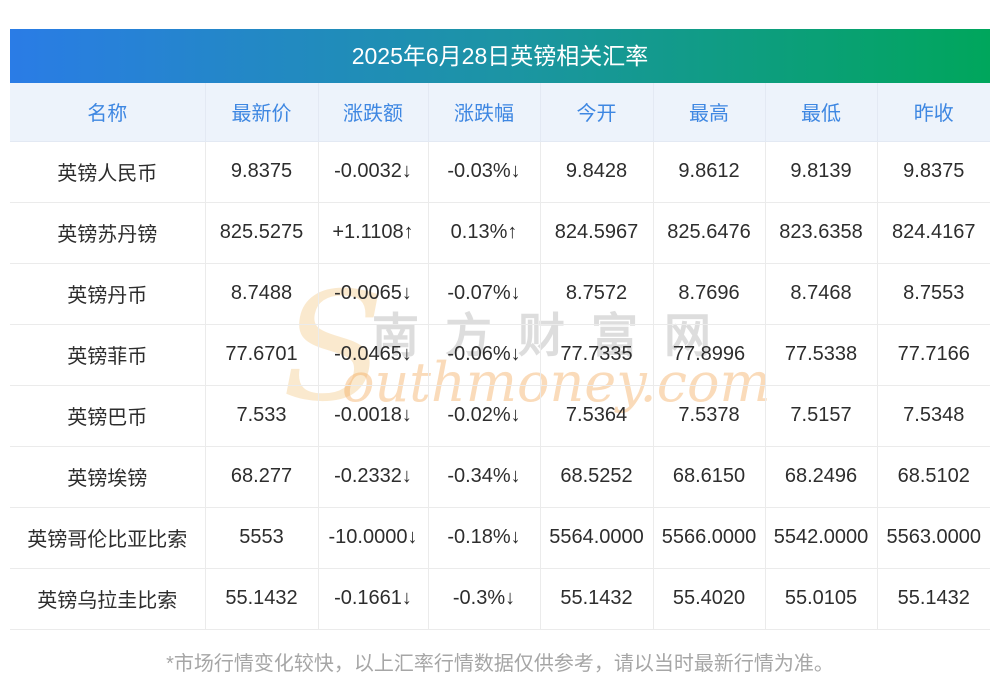  Describe the element at coordinates (709, 232) in the screenshot. I see `cell-high: 825.6476` at that location.